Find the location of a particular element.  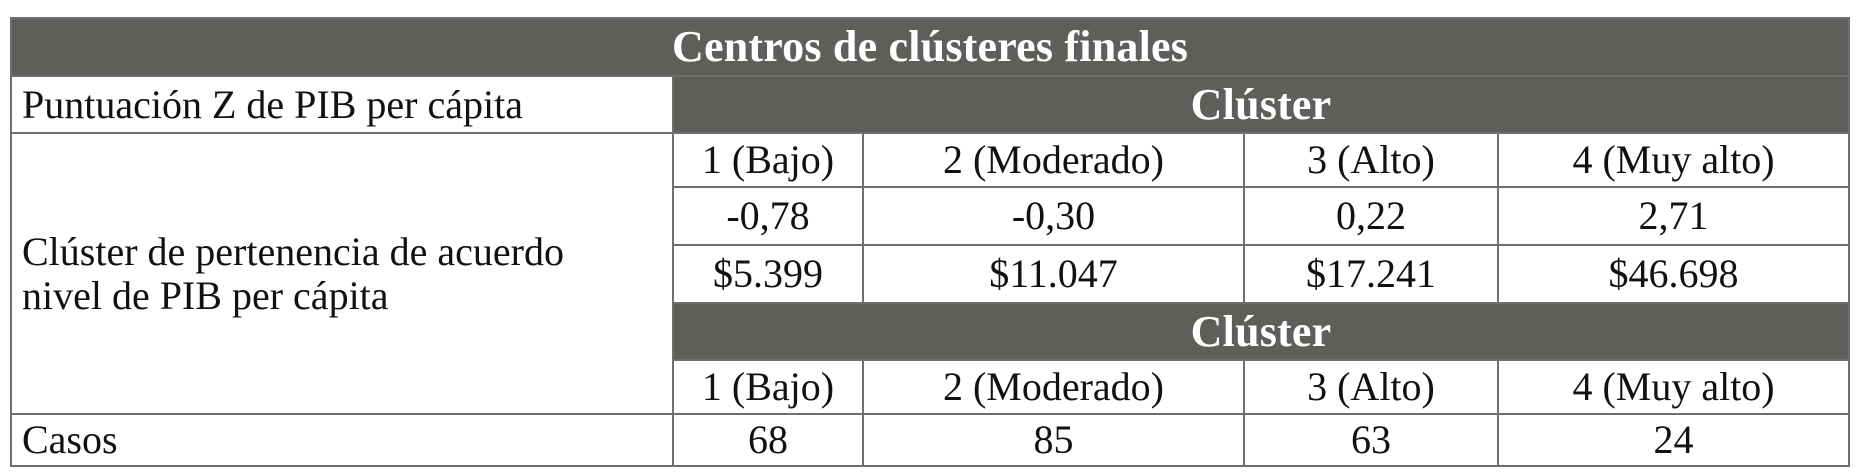

cluster-name-repeat-2: 2 (Moderado) is located at coordinates (1053, 387).